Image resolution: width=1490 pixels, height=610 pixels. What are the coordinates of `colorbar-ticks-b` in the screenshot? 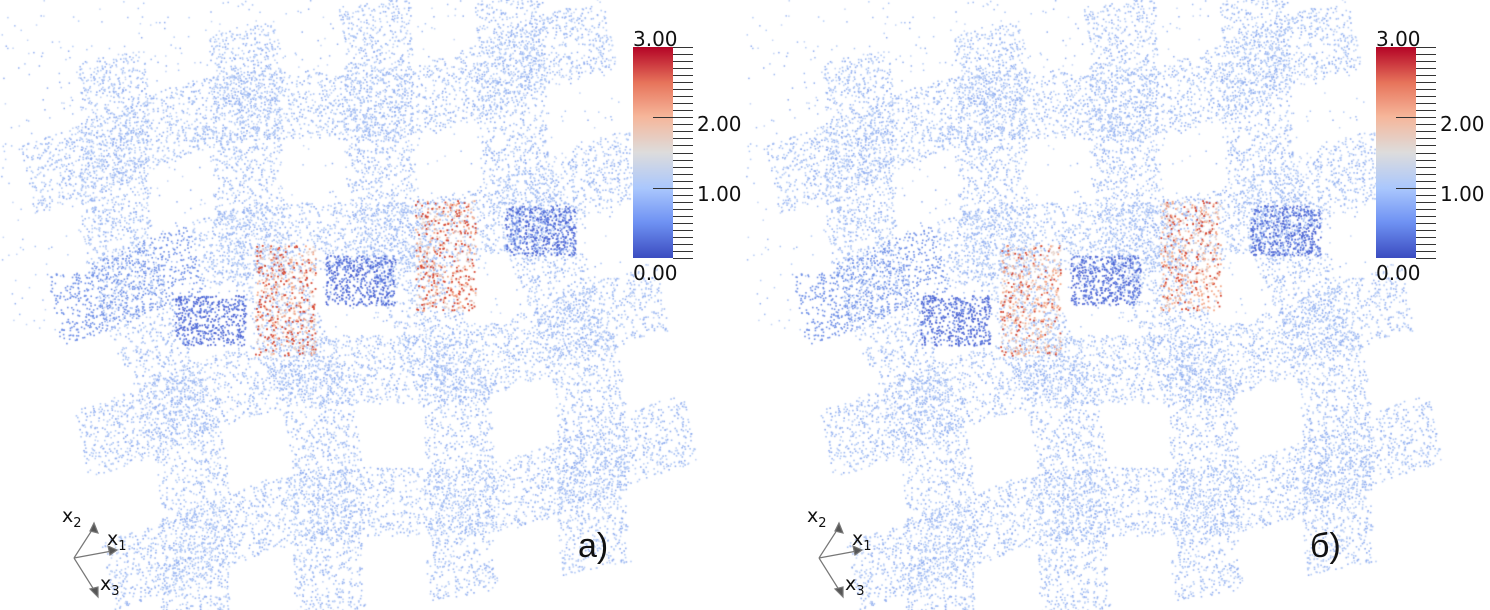 It's located at (1416, 153).